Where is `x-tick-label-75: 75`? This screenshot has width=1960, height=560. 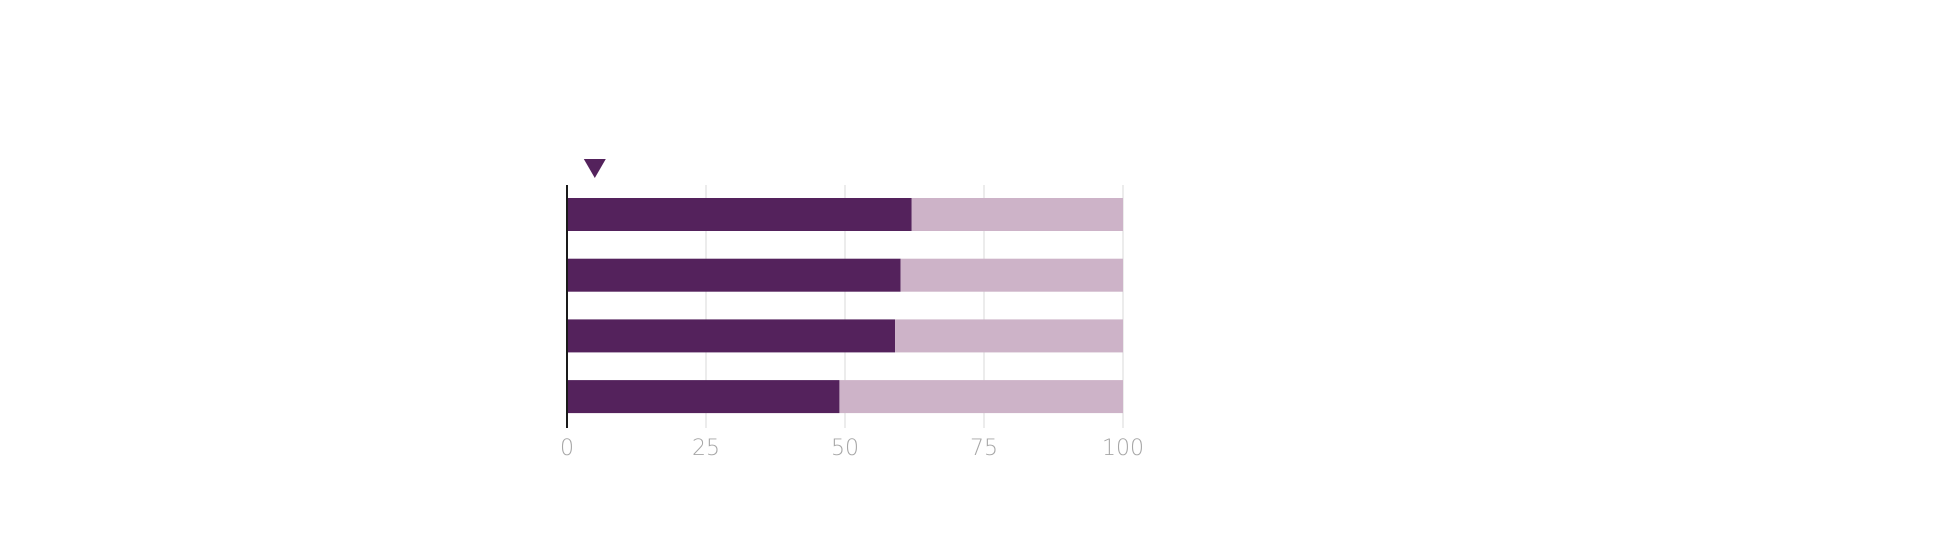 x-tick-label-75: 75 is located at coordinates (984, 448).